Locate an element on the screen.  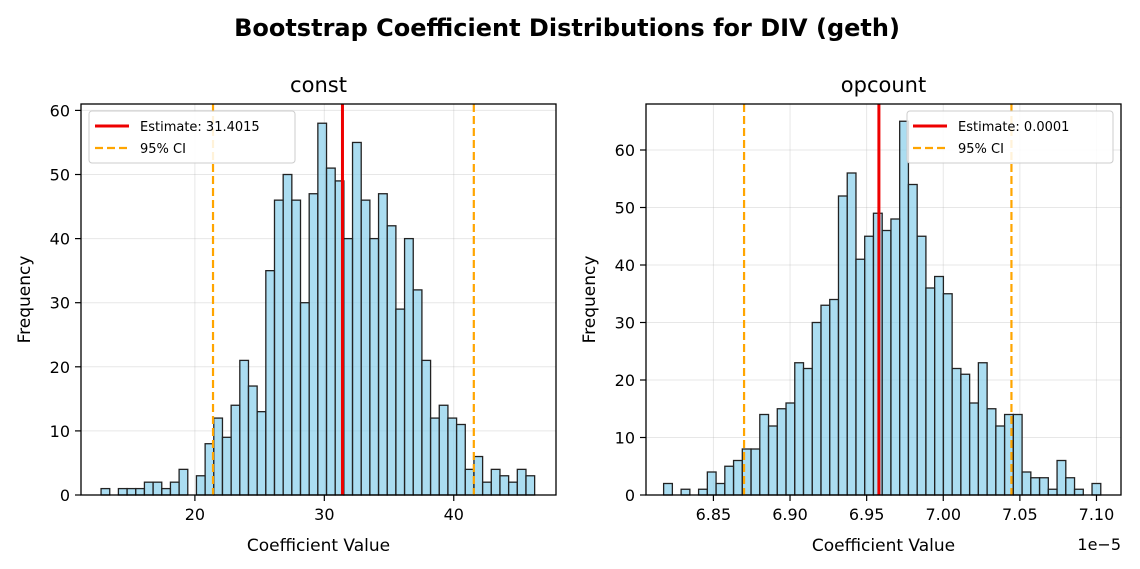
y-tick-label: 60 is located at coordinates (60, 110).